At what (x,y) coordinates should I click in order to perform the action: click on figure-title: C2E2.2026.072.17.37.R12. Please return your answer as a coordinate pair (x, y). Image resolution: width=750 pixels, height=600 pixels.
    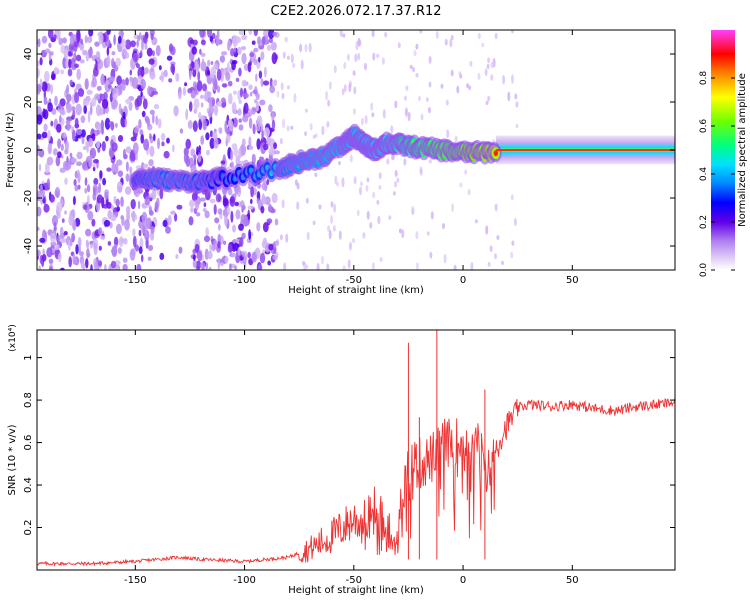
    Looking at the image, I should click on (355, 11).